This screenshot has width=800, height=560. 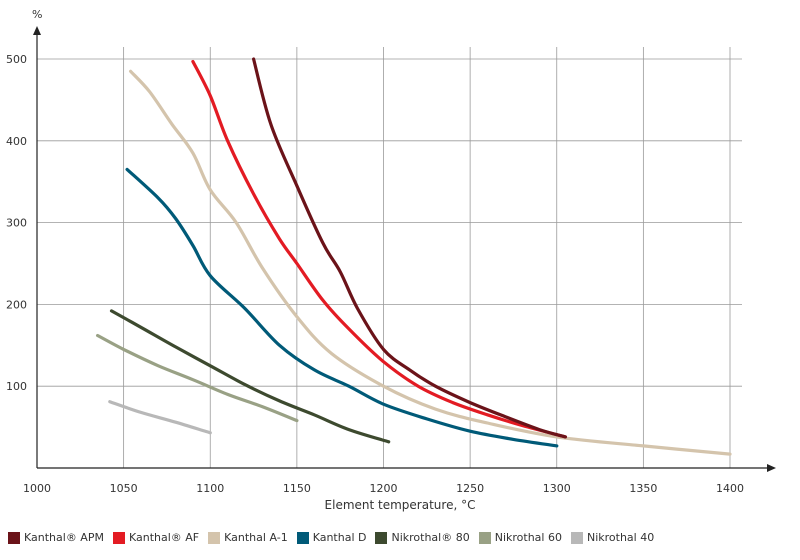 I want to click on x-axis-arrow, so click(x=771, y=468).